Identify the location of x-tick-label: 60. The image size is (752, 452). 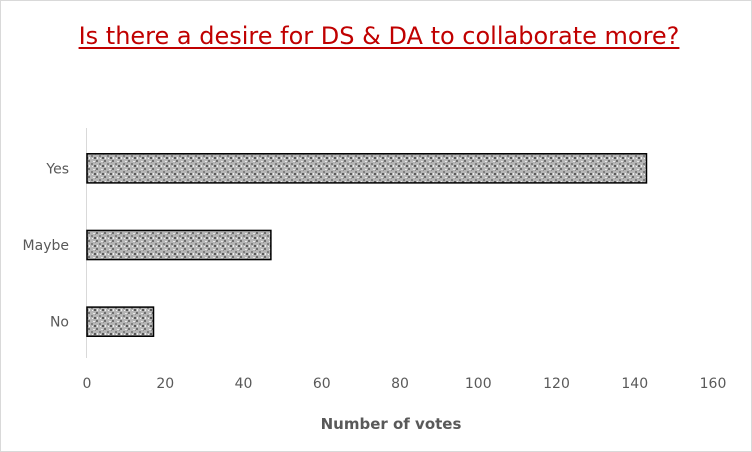
(322, 384).